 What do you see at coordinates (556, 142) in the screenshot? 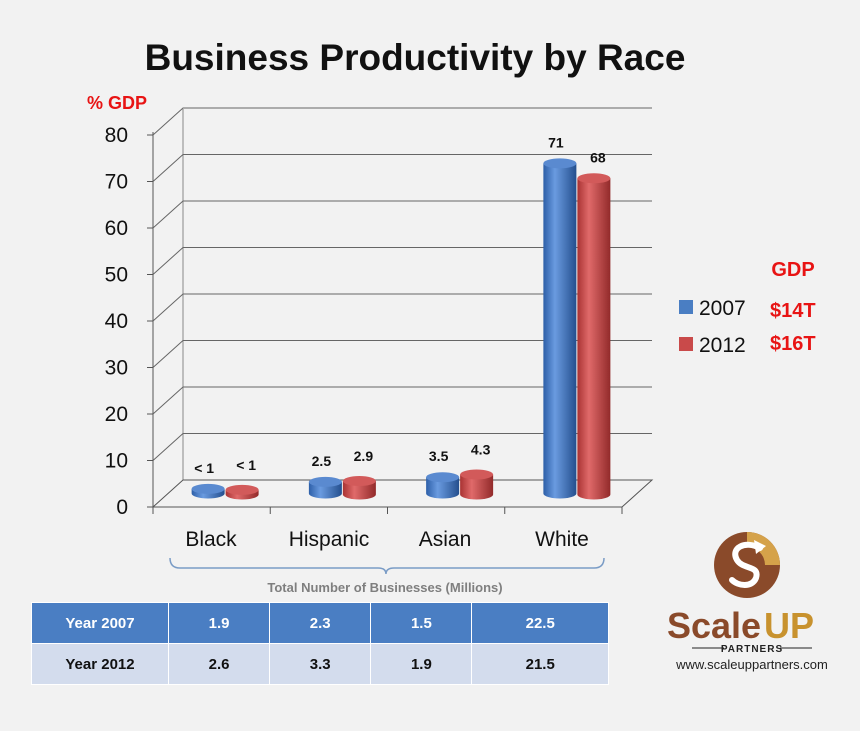
I see `data-label: 71` at bounding box center [556, 142].